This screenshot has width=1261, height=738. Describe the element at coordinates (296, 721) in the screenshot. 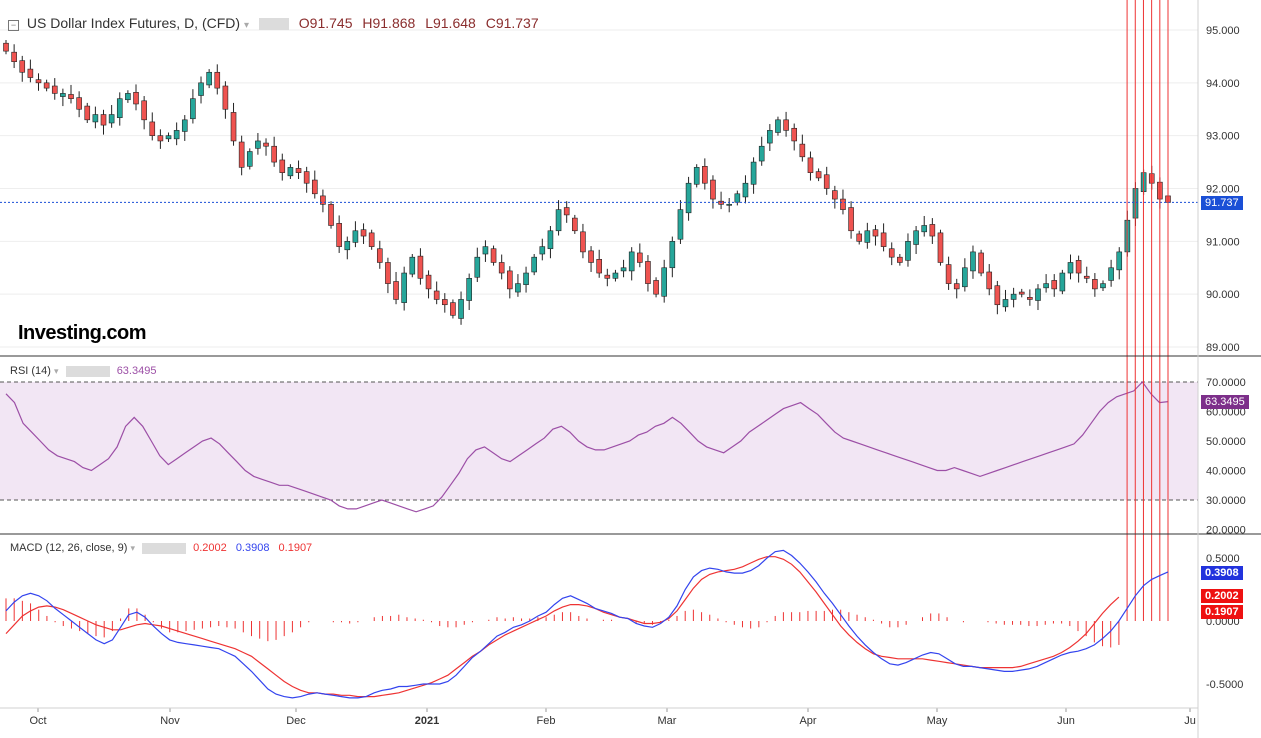

I see `time-tick-label: Dec` at that location.